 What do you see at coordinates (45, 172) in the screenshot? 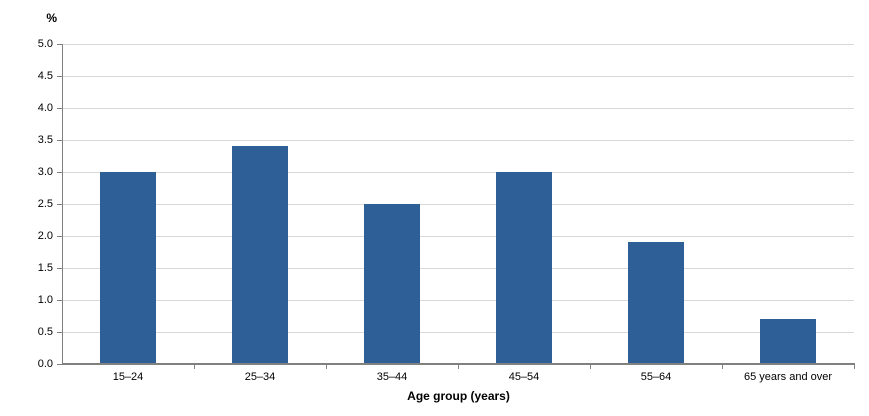
I see `y-axis-tick-label: 3.0` at bounding box center [45, 172].